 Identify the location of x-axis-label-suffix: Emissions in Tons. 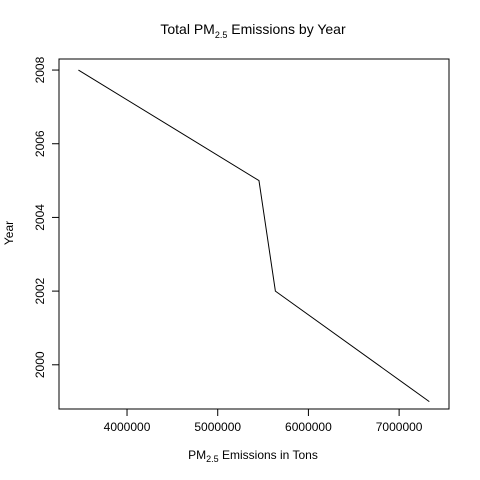
(268, 455).